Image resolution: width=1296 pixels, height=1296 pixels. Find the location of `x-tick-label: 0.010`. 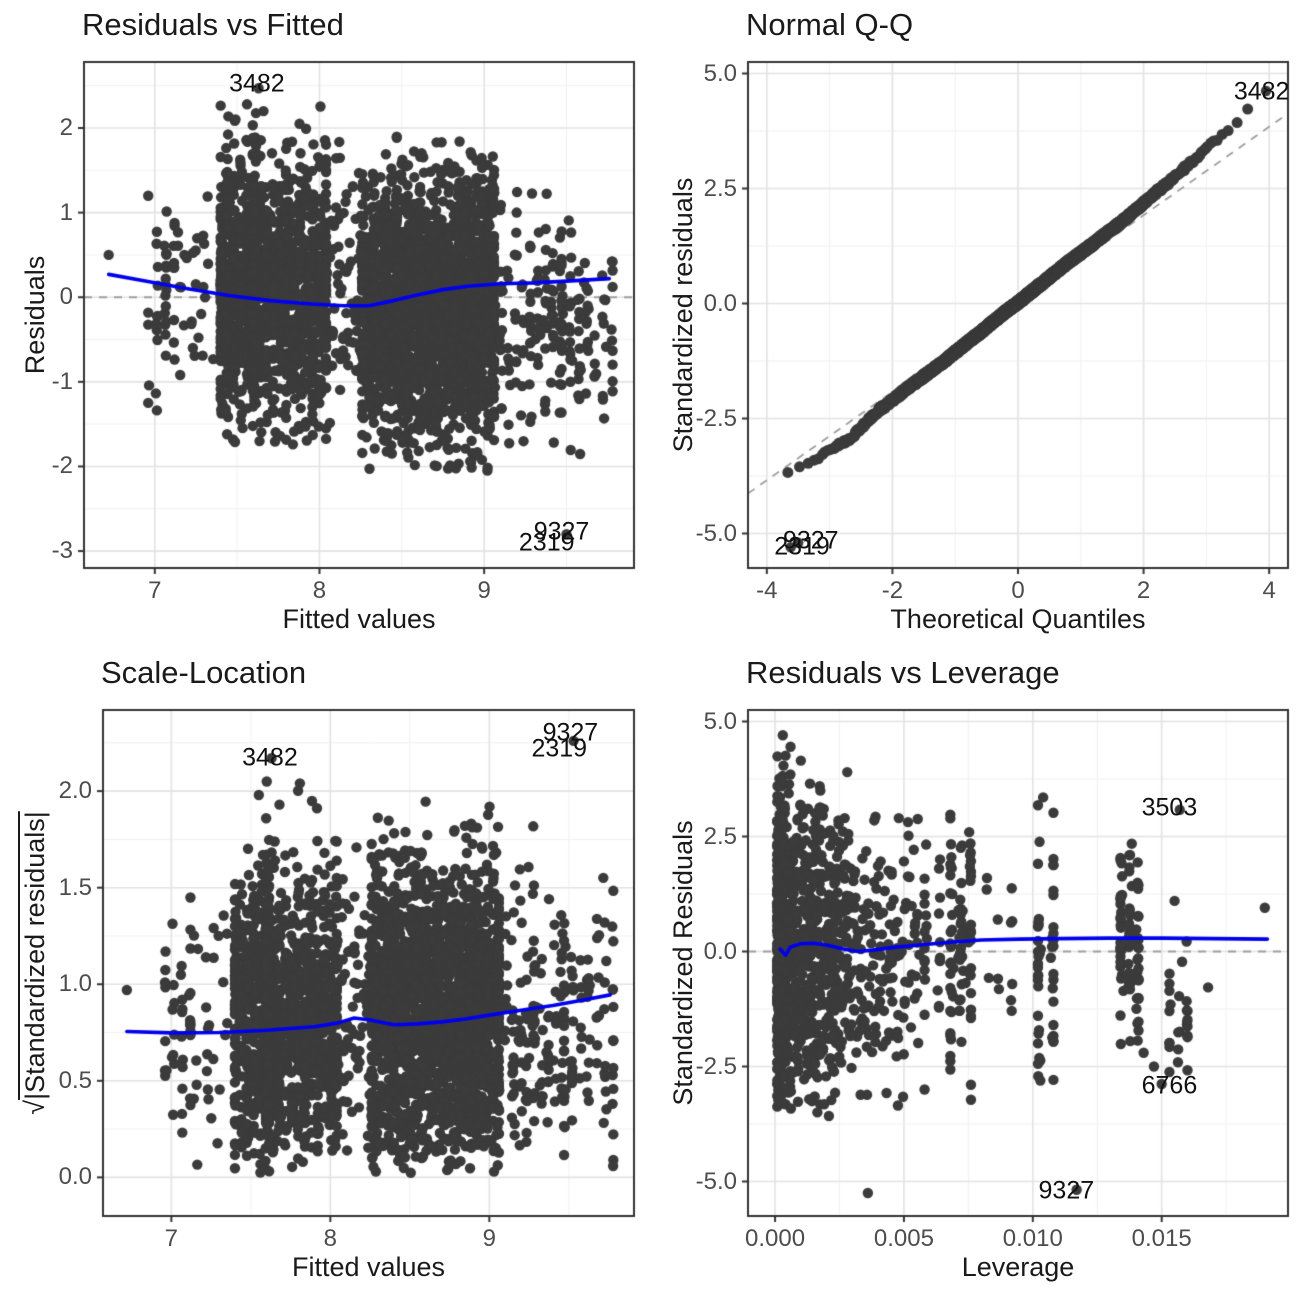

x-tick-label: 0.010 is located at coordinates (1032, 1238).